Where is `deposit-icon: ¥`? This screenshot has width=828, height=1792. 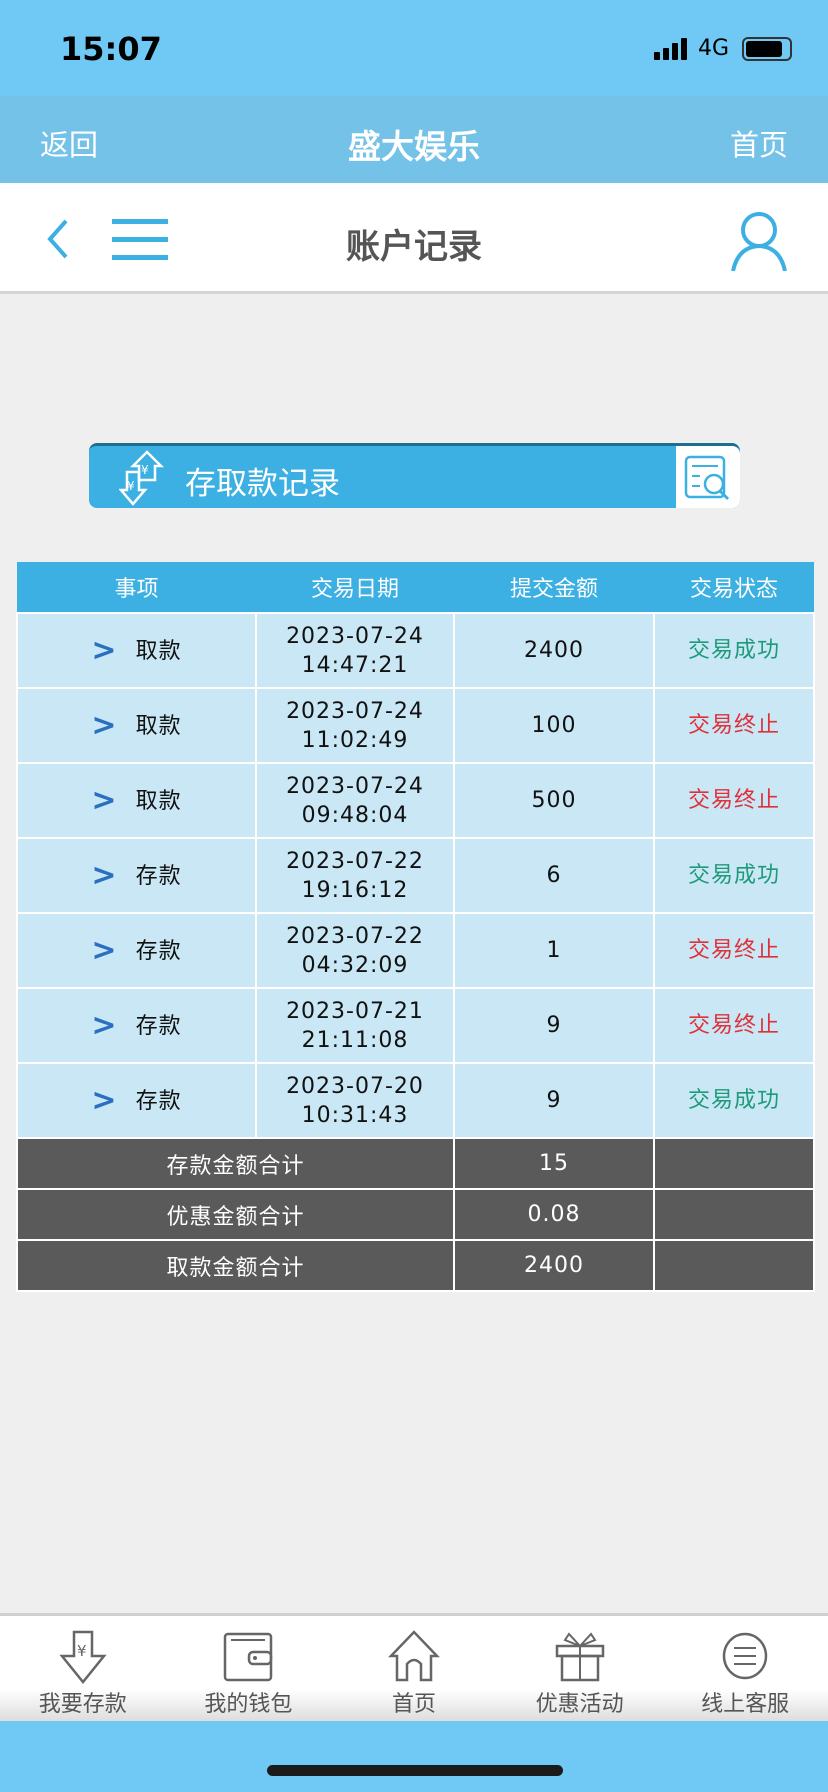 deposit-icon: ¥ is located at coordinates (83, 1657).